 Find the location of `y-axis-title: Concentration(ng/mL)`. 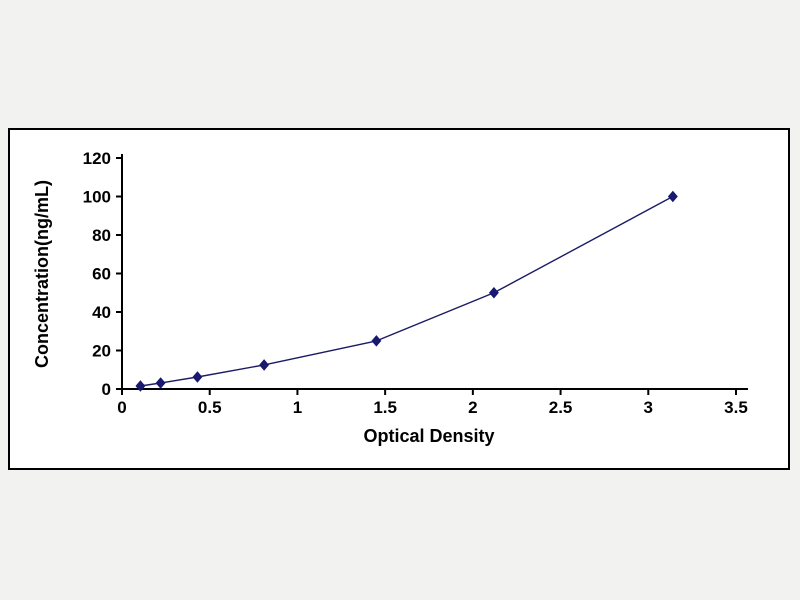

y-axis-title: Concentration(ng/mL) is located at coordinates (42, 274).